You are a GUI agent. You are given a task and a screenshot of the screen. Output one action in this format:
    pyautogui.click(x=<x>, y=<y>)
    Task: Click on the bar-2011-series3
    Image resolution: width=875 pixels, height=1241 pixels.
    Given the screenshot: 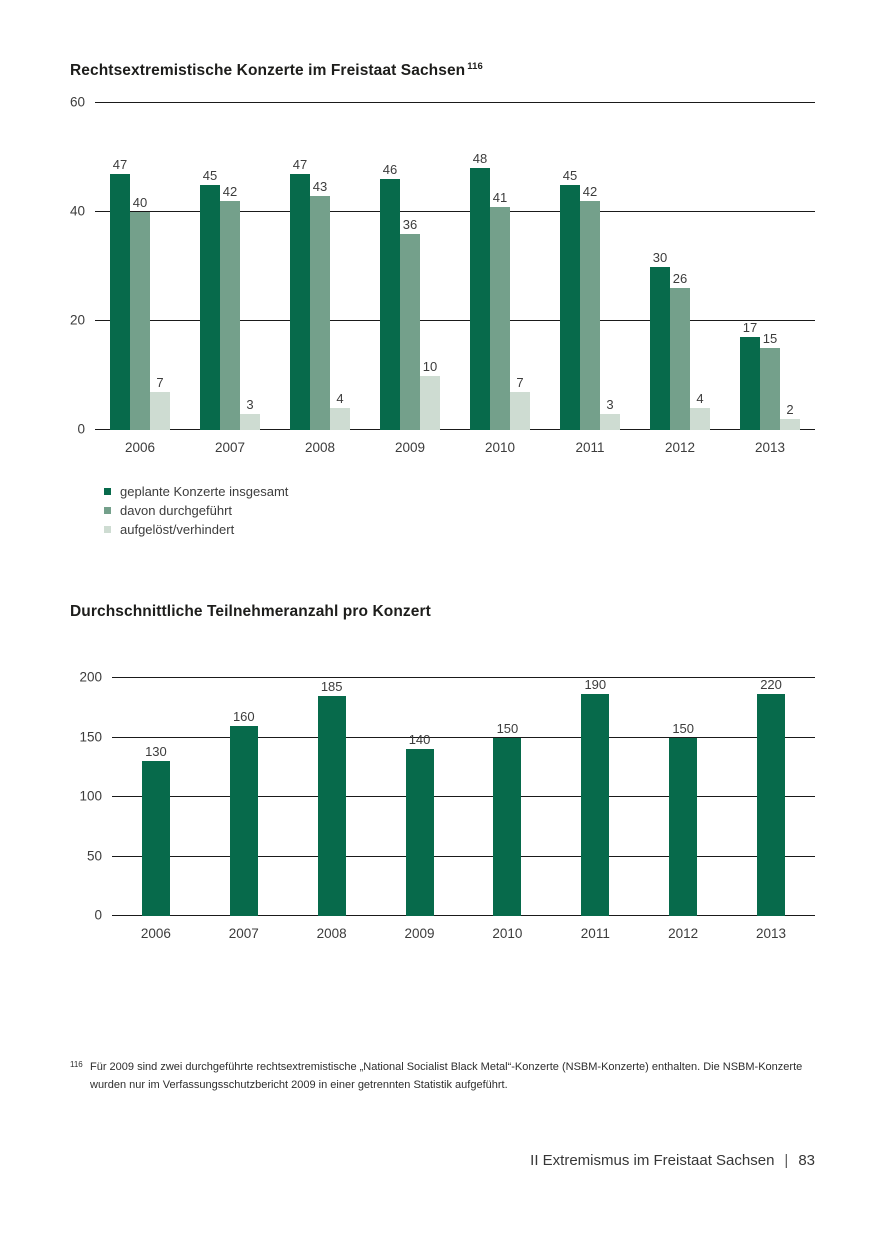 What is the action you would take?
    pyautogui.click(x=610, y=421)
    